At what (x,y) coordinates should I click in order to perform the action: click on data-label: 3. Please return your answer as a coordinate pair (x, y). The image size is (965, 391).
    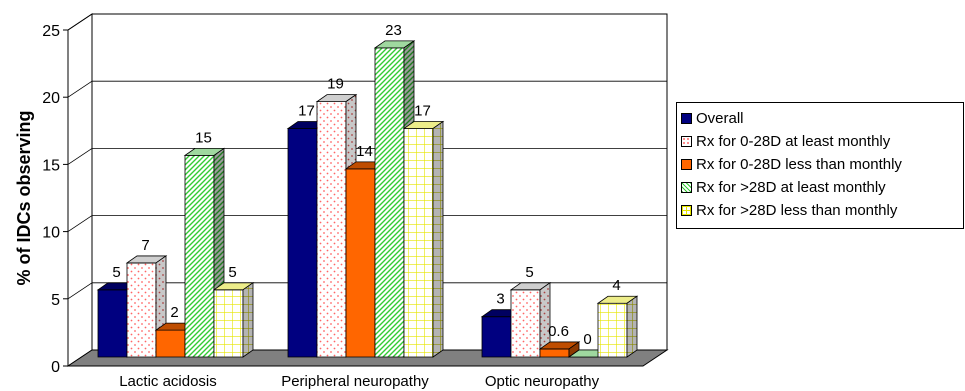
    Looking at the image, I should click on (500, 299).